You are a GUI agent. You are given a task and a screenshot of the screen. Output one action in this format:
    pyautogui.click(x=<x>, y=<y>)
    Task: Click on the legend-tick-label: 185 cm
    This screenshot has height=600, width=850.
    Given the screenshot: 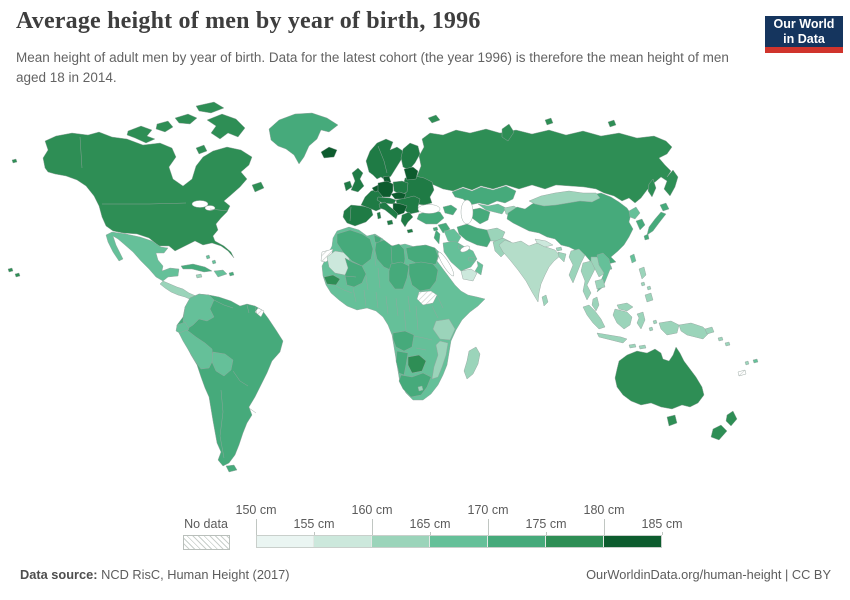 What is the action you would take?
    pyautogui.click(x=662, y=524)
    